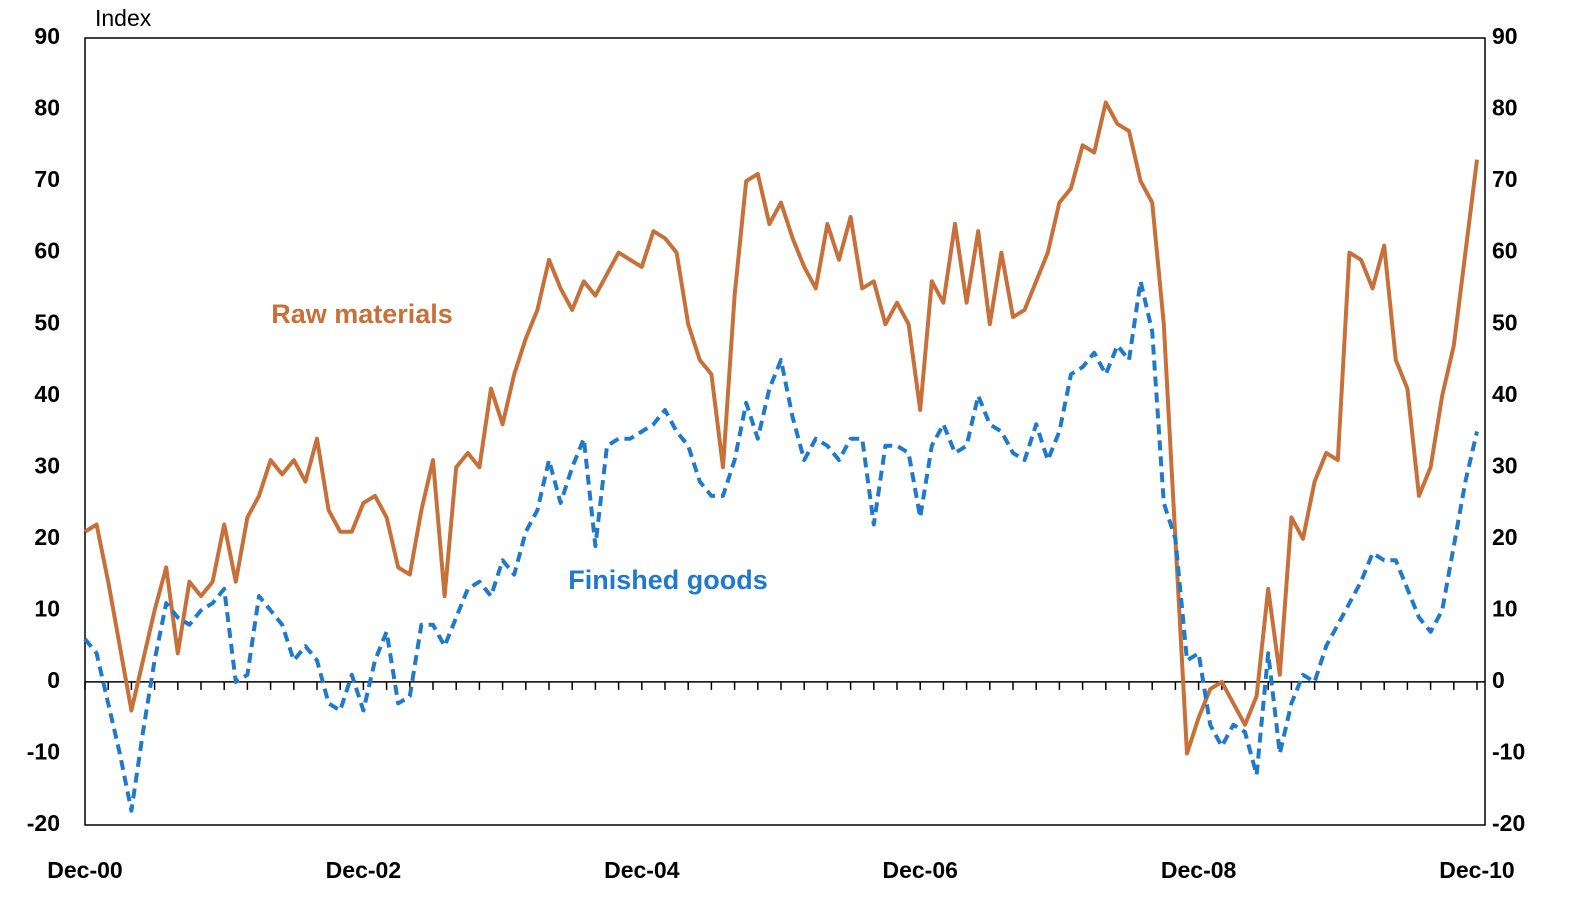  Describe the element at coordinates (1505, 179) in the screenshot. I see `y2-tick-label: 70` at that location.